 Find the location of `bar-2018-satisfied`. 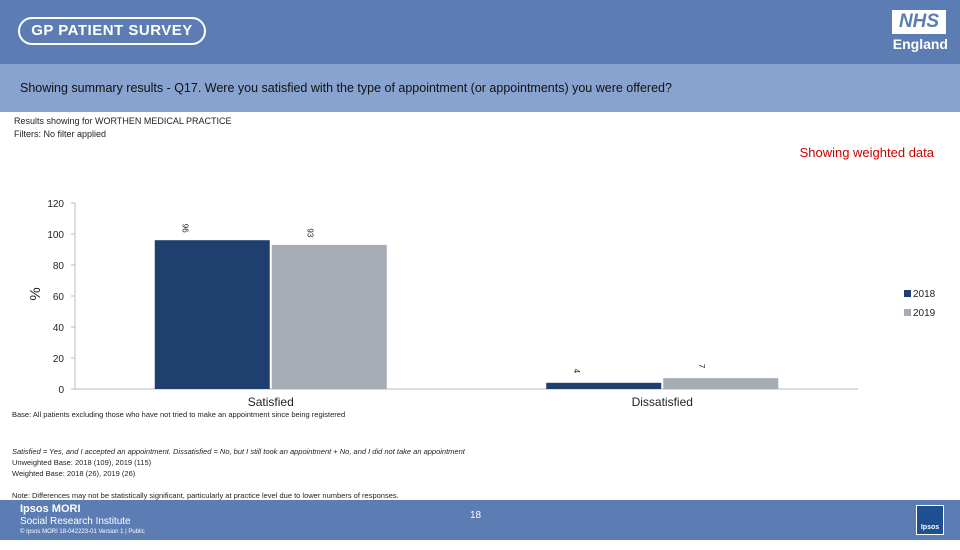

bar-2018-satisfied is located at coordinates (212, 314).